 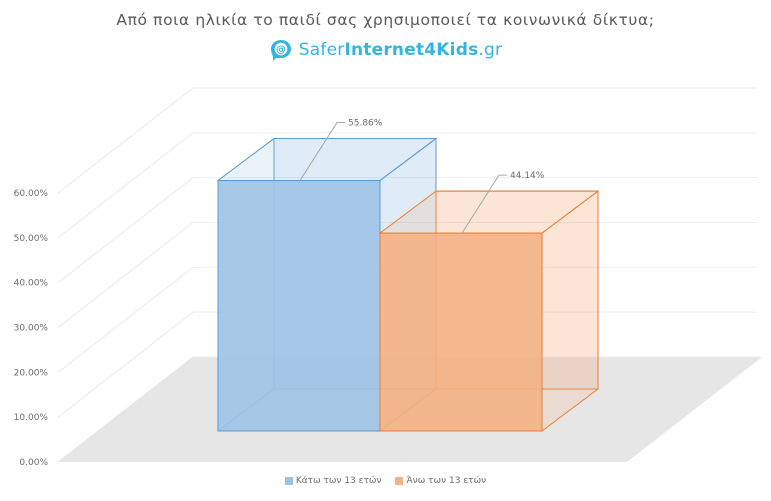 What do you see at coordinates (365, 124) in the screenshot?
I see `data-label: 55.86%` at bounding box center [365, 124].